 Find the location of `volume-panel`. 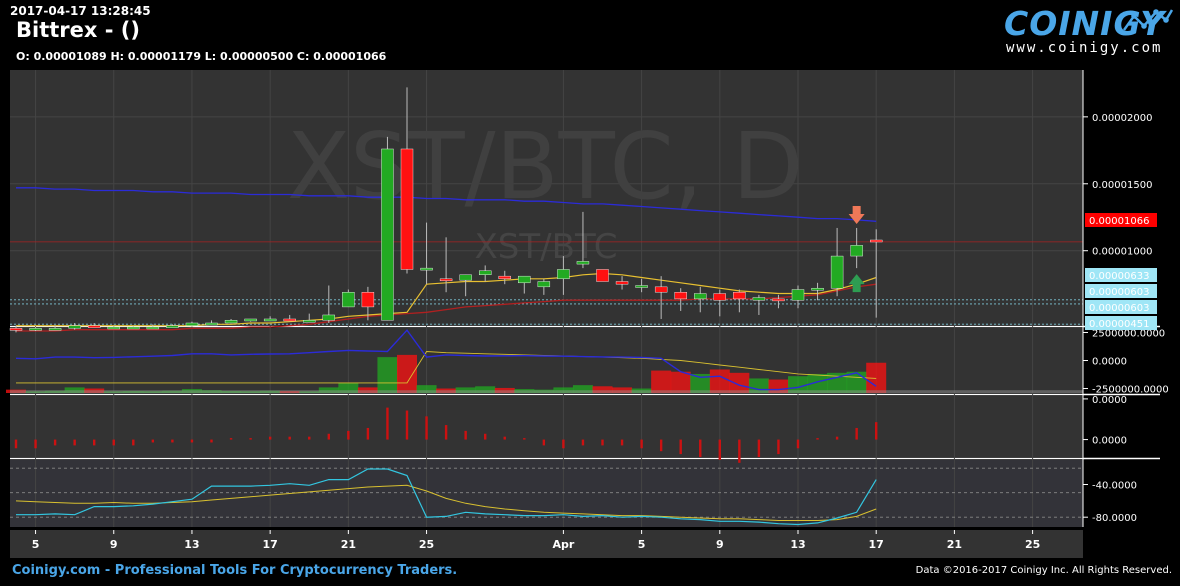

volume-panel is located at coordinates (546, 360).